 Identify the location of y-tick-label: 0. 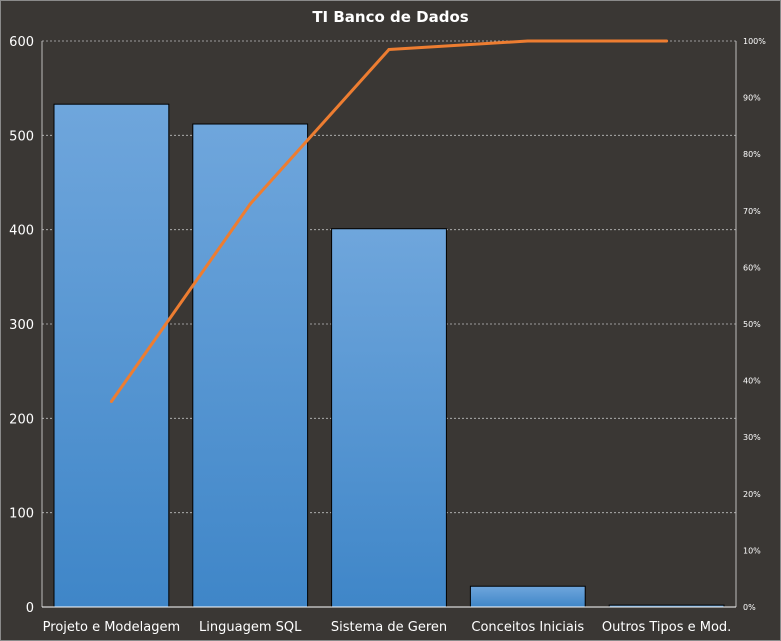
(30, 608).